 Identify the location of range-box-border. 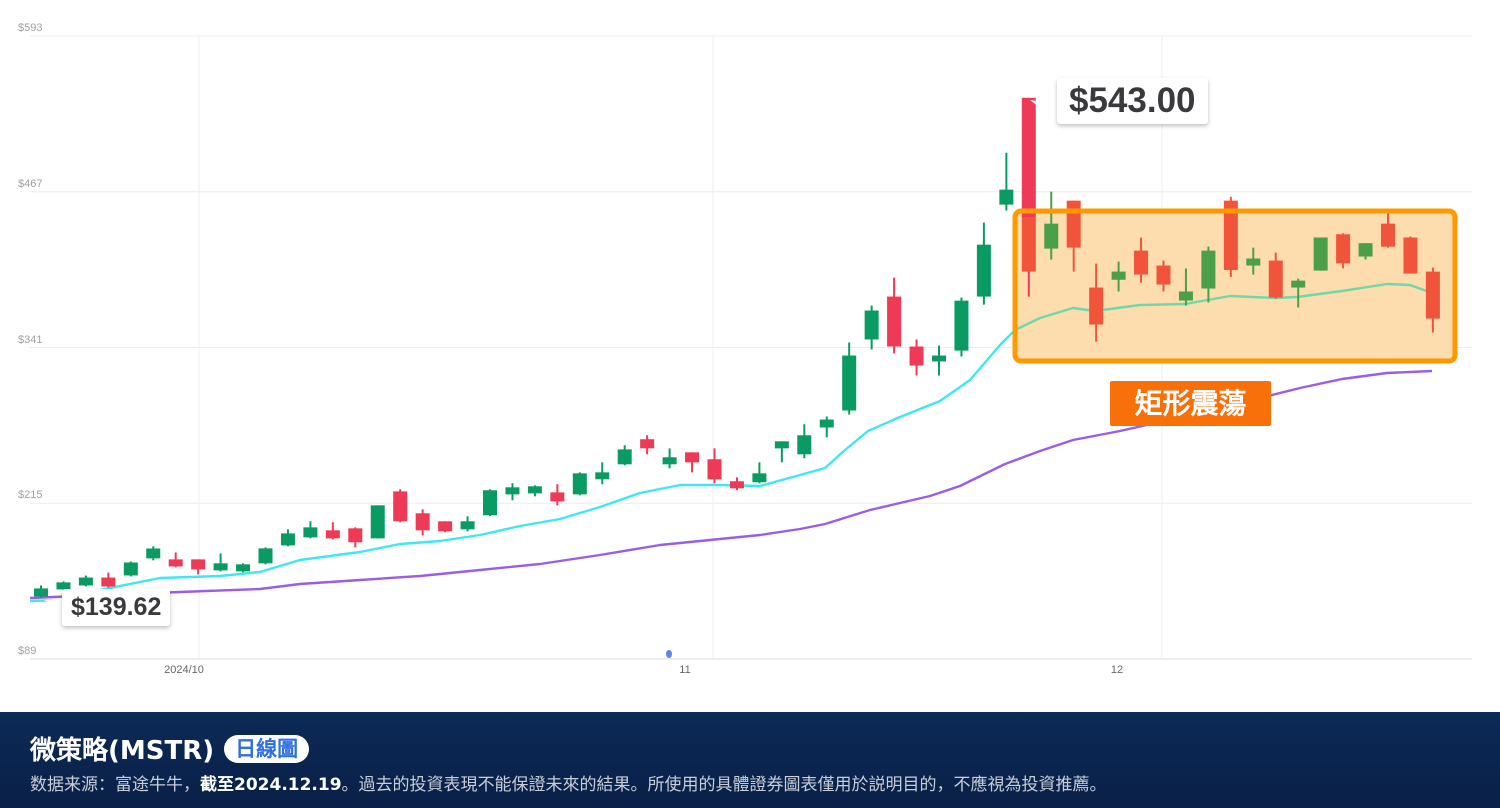
(1235, 286).